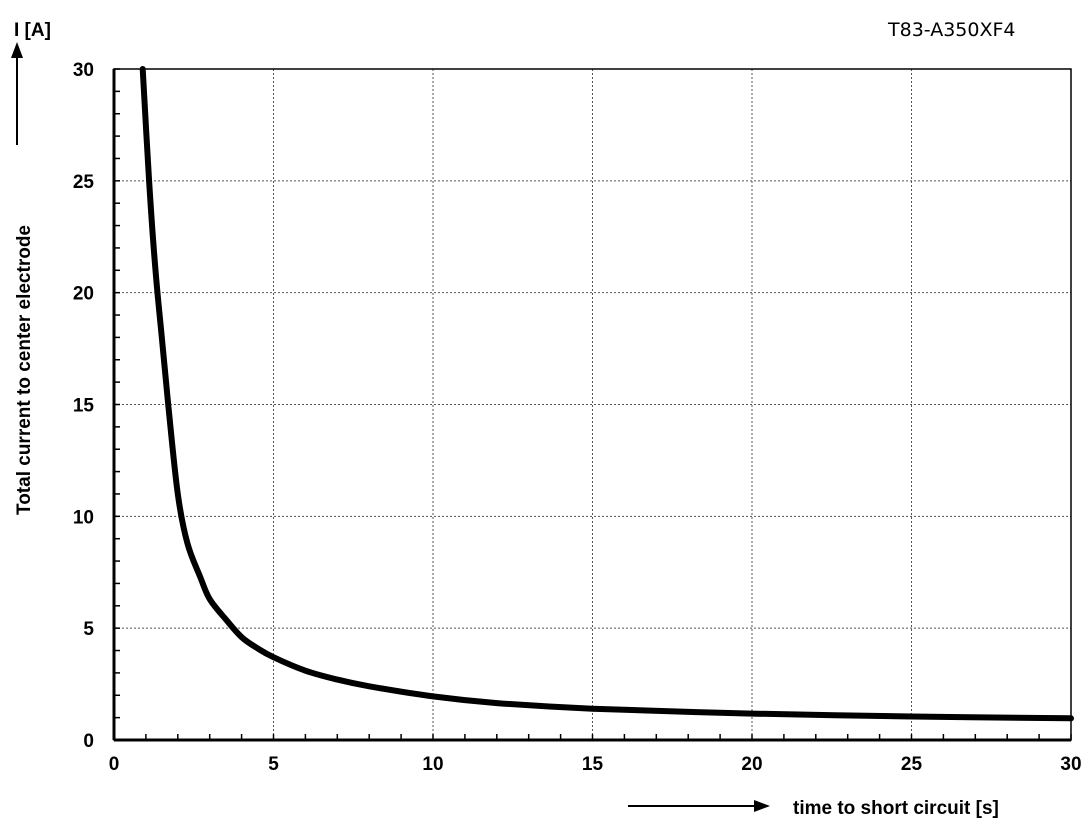  I want to click on y-tick-label: 0, so click(88, 741).